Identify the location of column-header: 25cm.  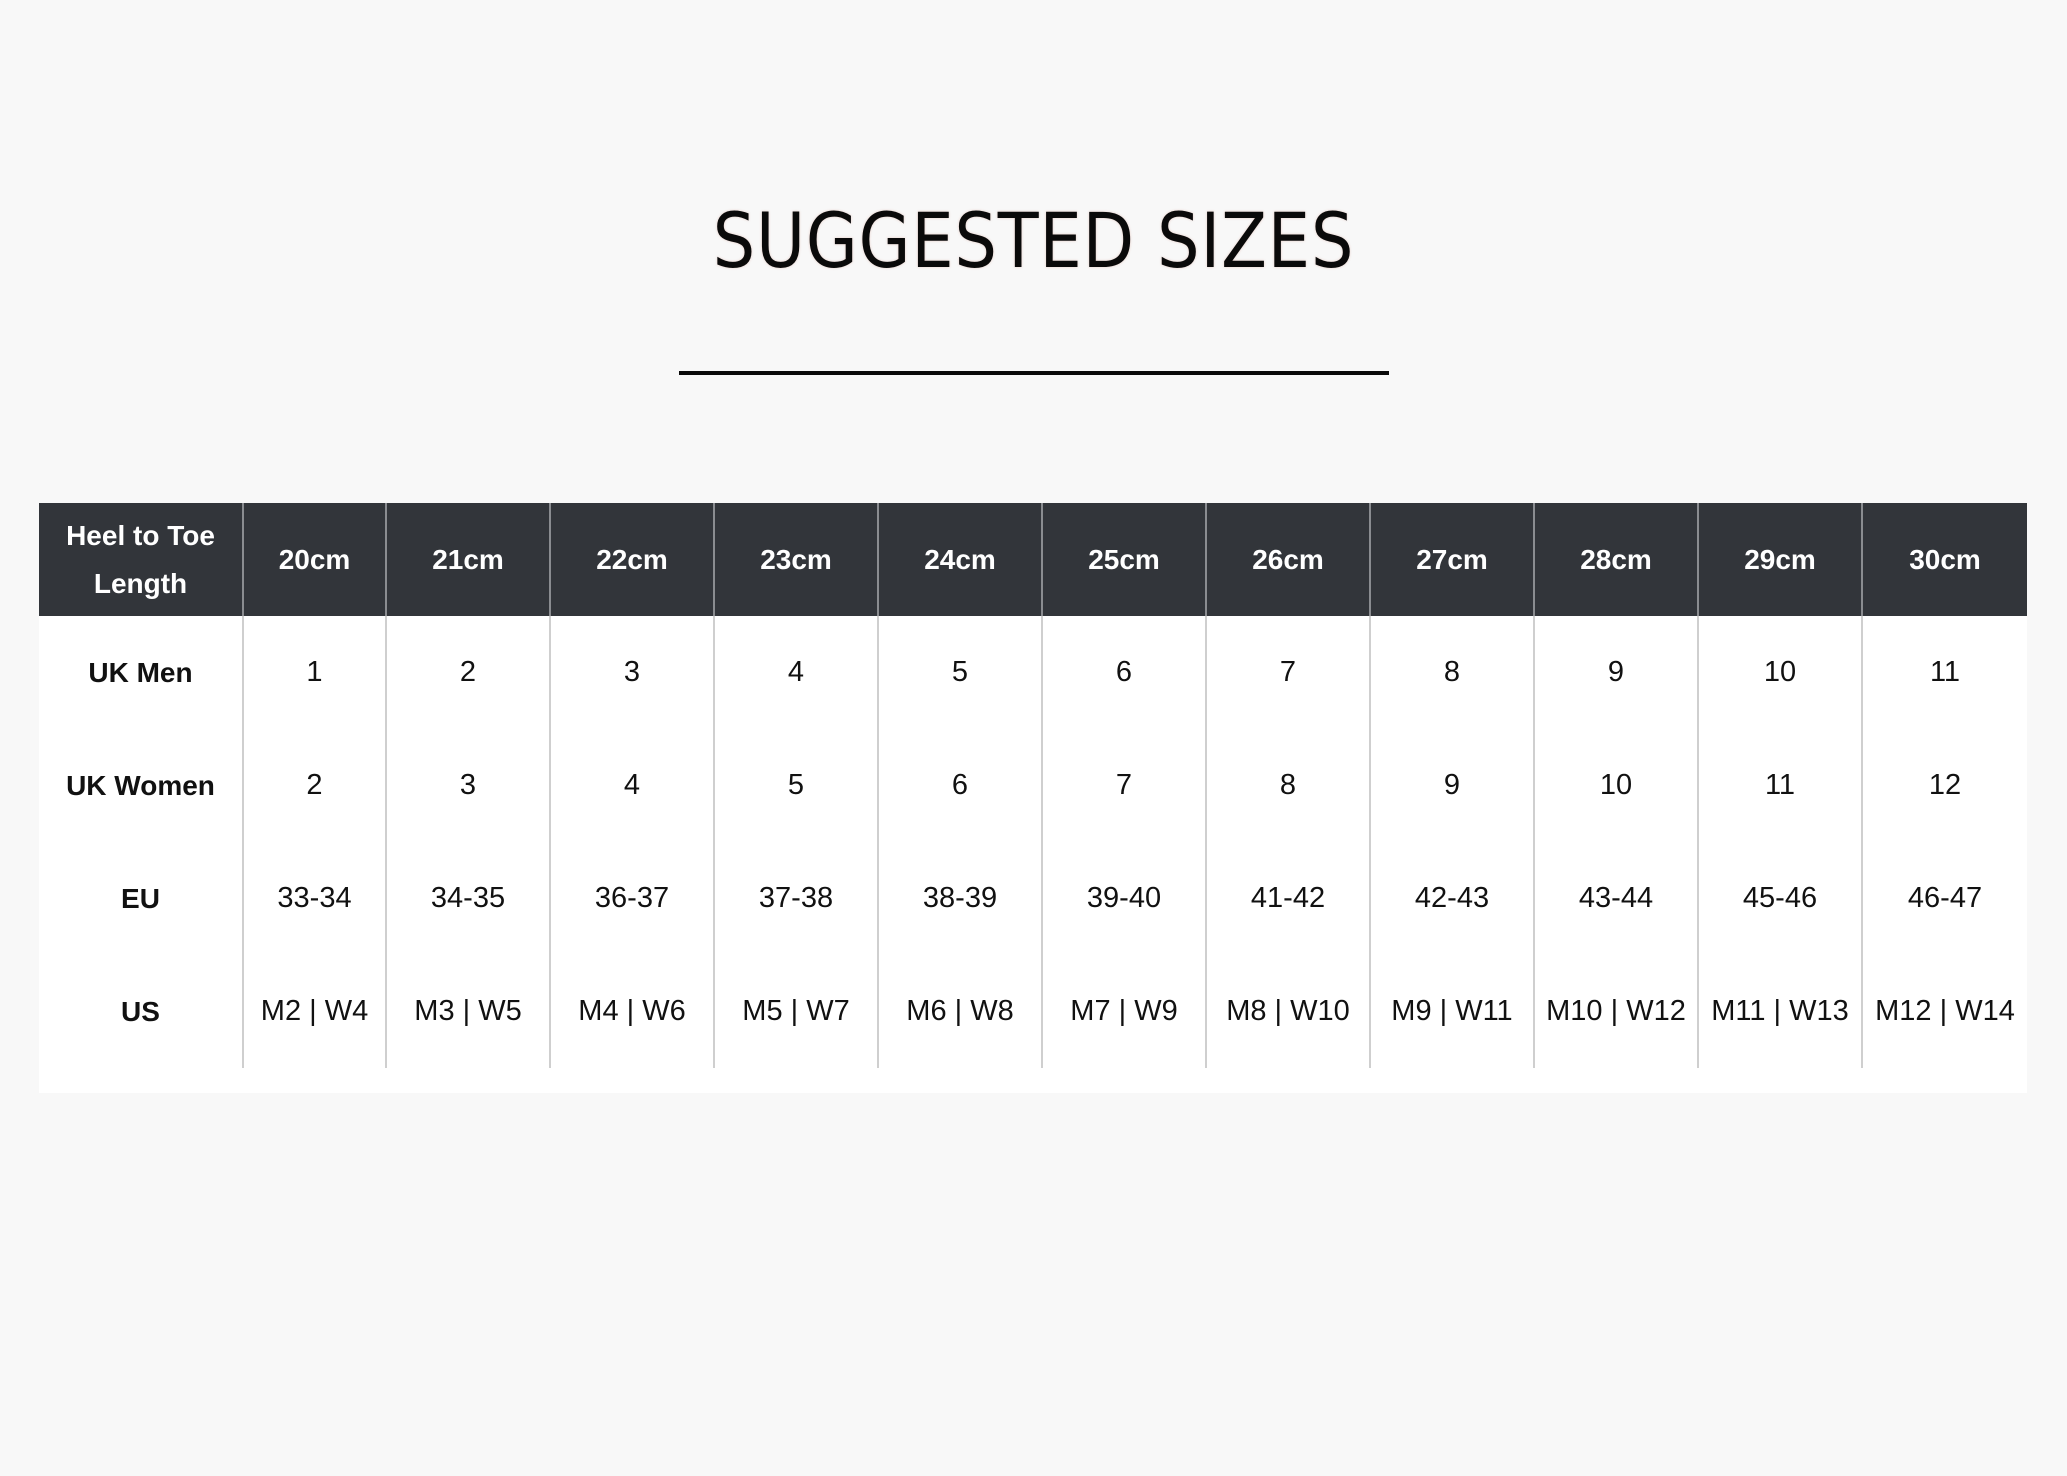
(1123, 559).